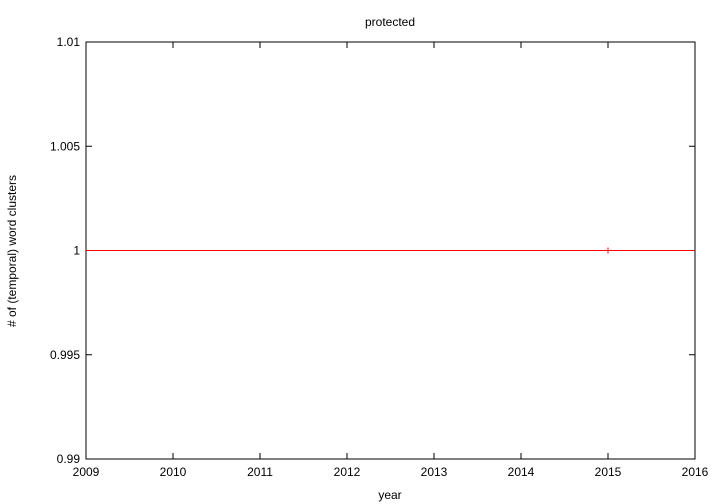 This screenshot has width=720, height=504. I want to click on y-tick-label: 0.995, so click(65, 355).